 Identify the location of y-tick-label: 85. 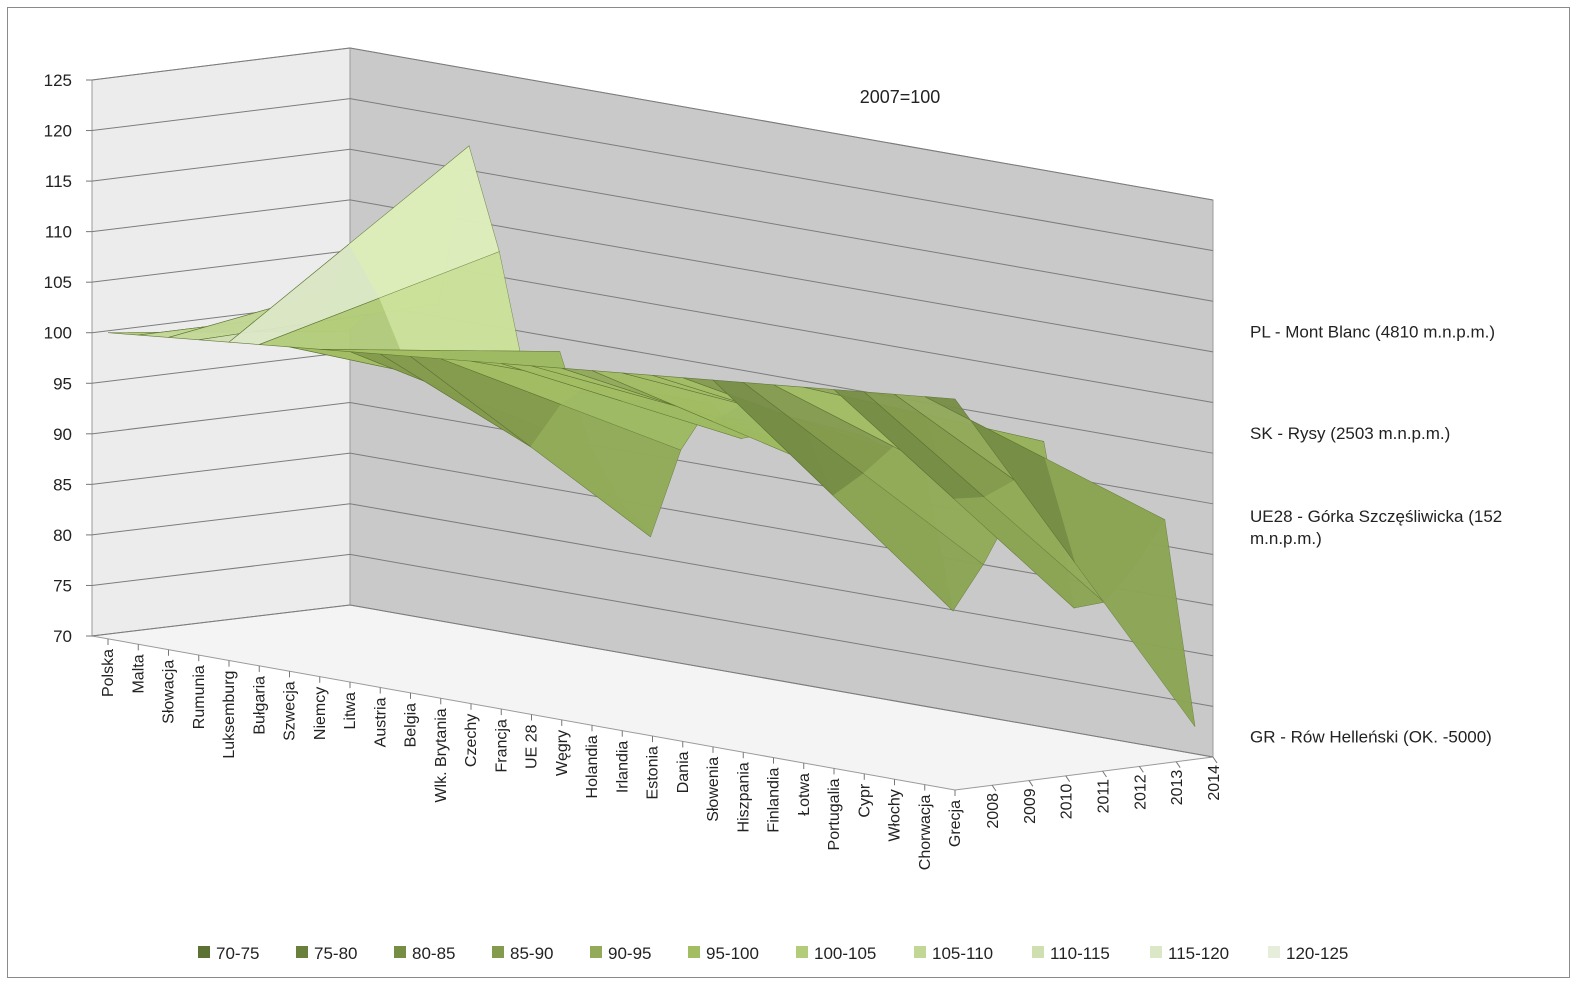
(62, 484).